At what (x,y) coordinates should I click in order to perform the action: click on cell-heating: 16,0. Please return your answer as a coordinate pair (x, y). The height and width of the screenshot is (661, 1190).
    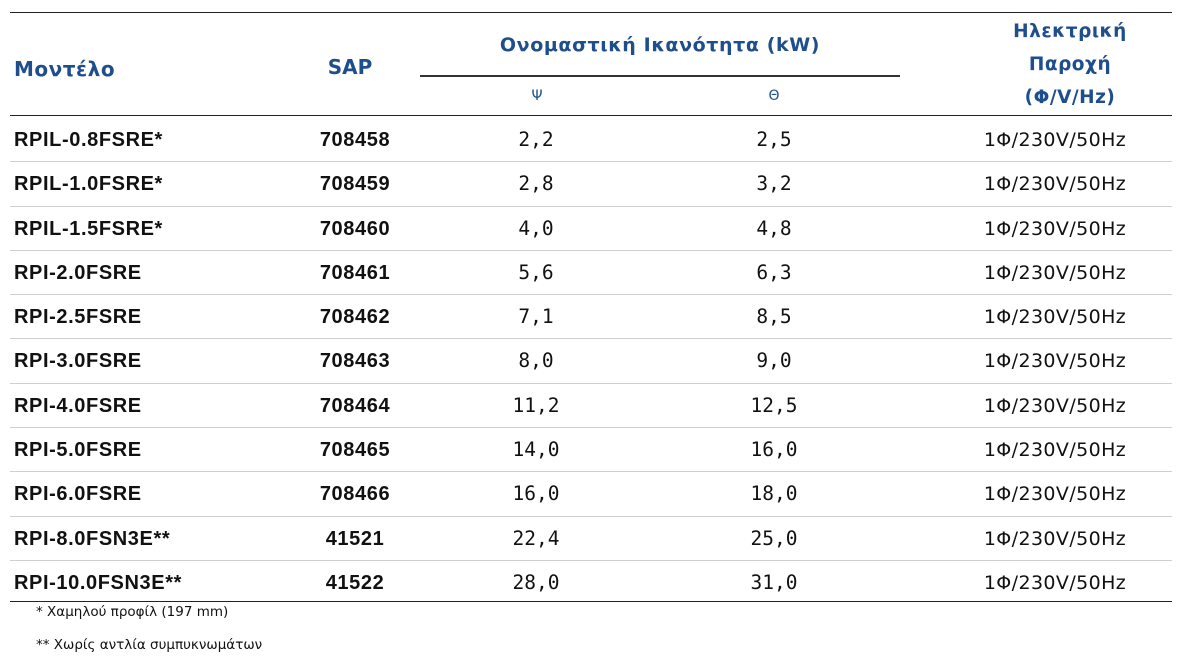
    Looking at the image, I should click on (774, 450).